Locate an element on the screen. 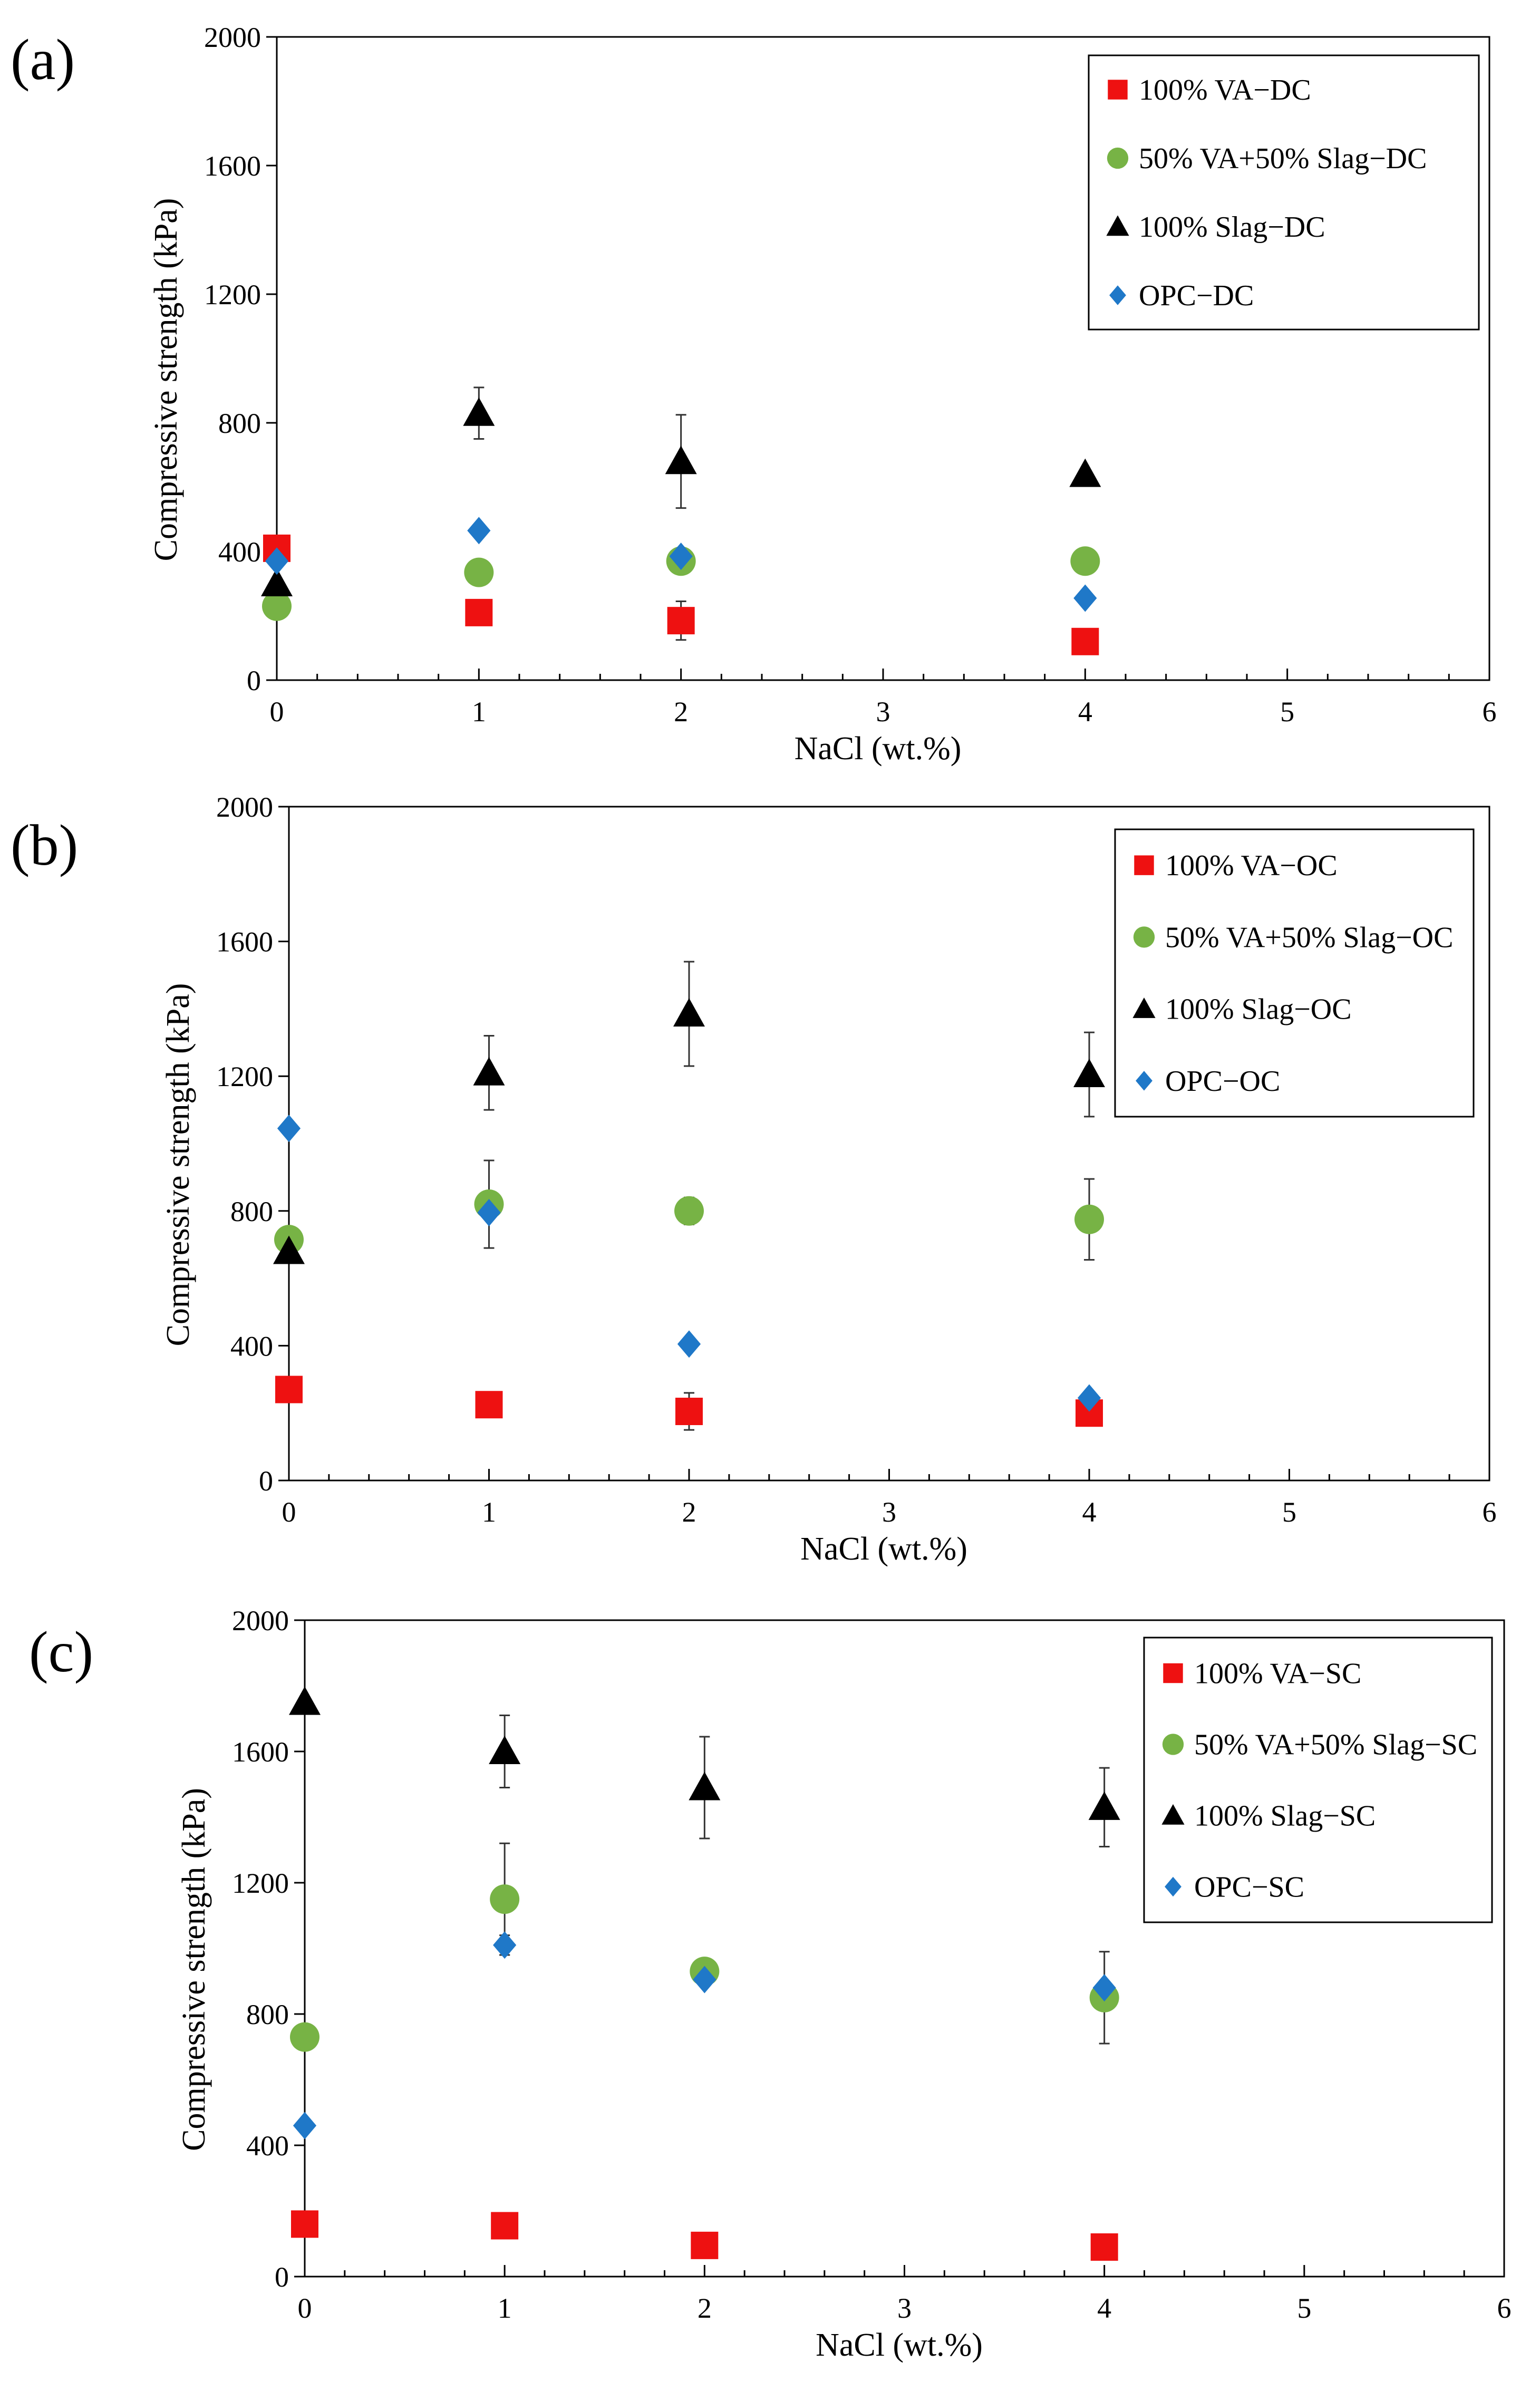  legend-label: 100% VA−DC is located at coordinates (1225, 90).